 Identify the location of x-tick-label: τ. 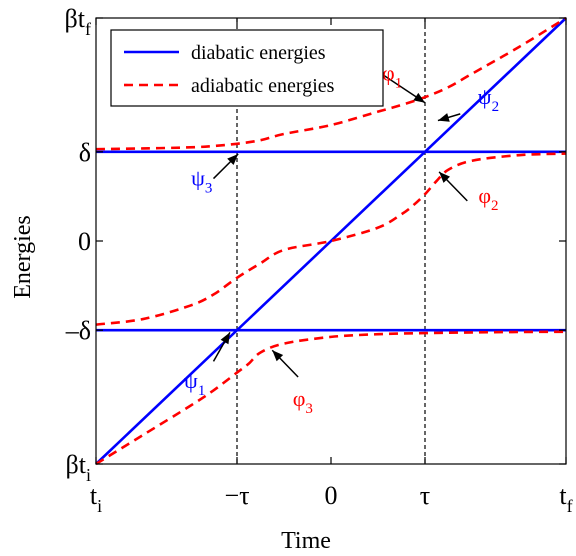
(425, 495).